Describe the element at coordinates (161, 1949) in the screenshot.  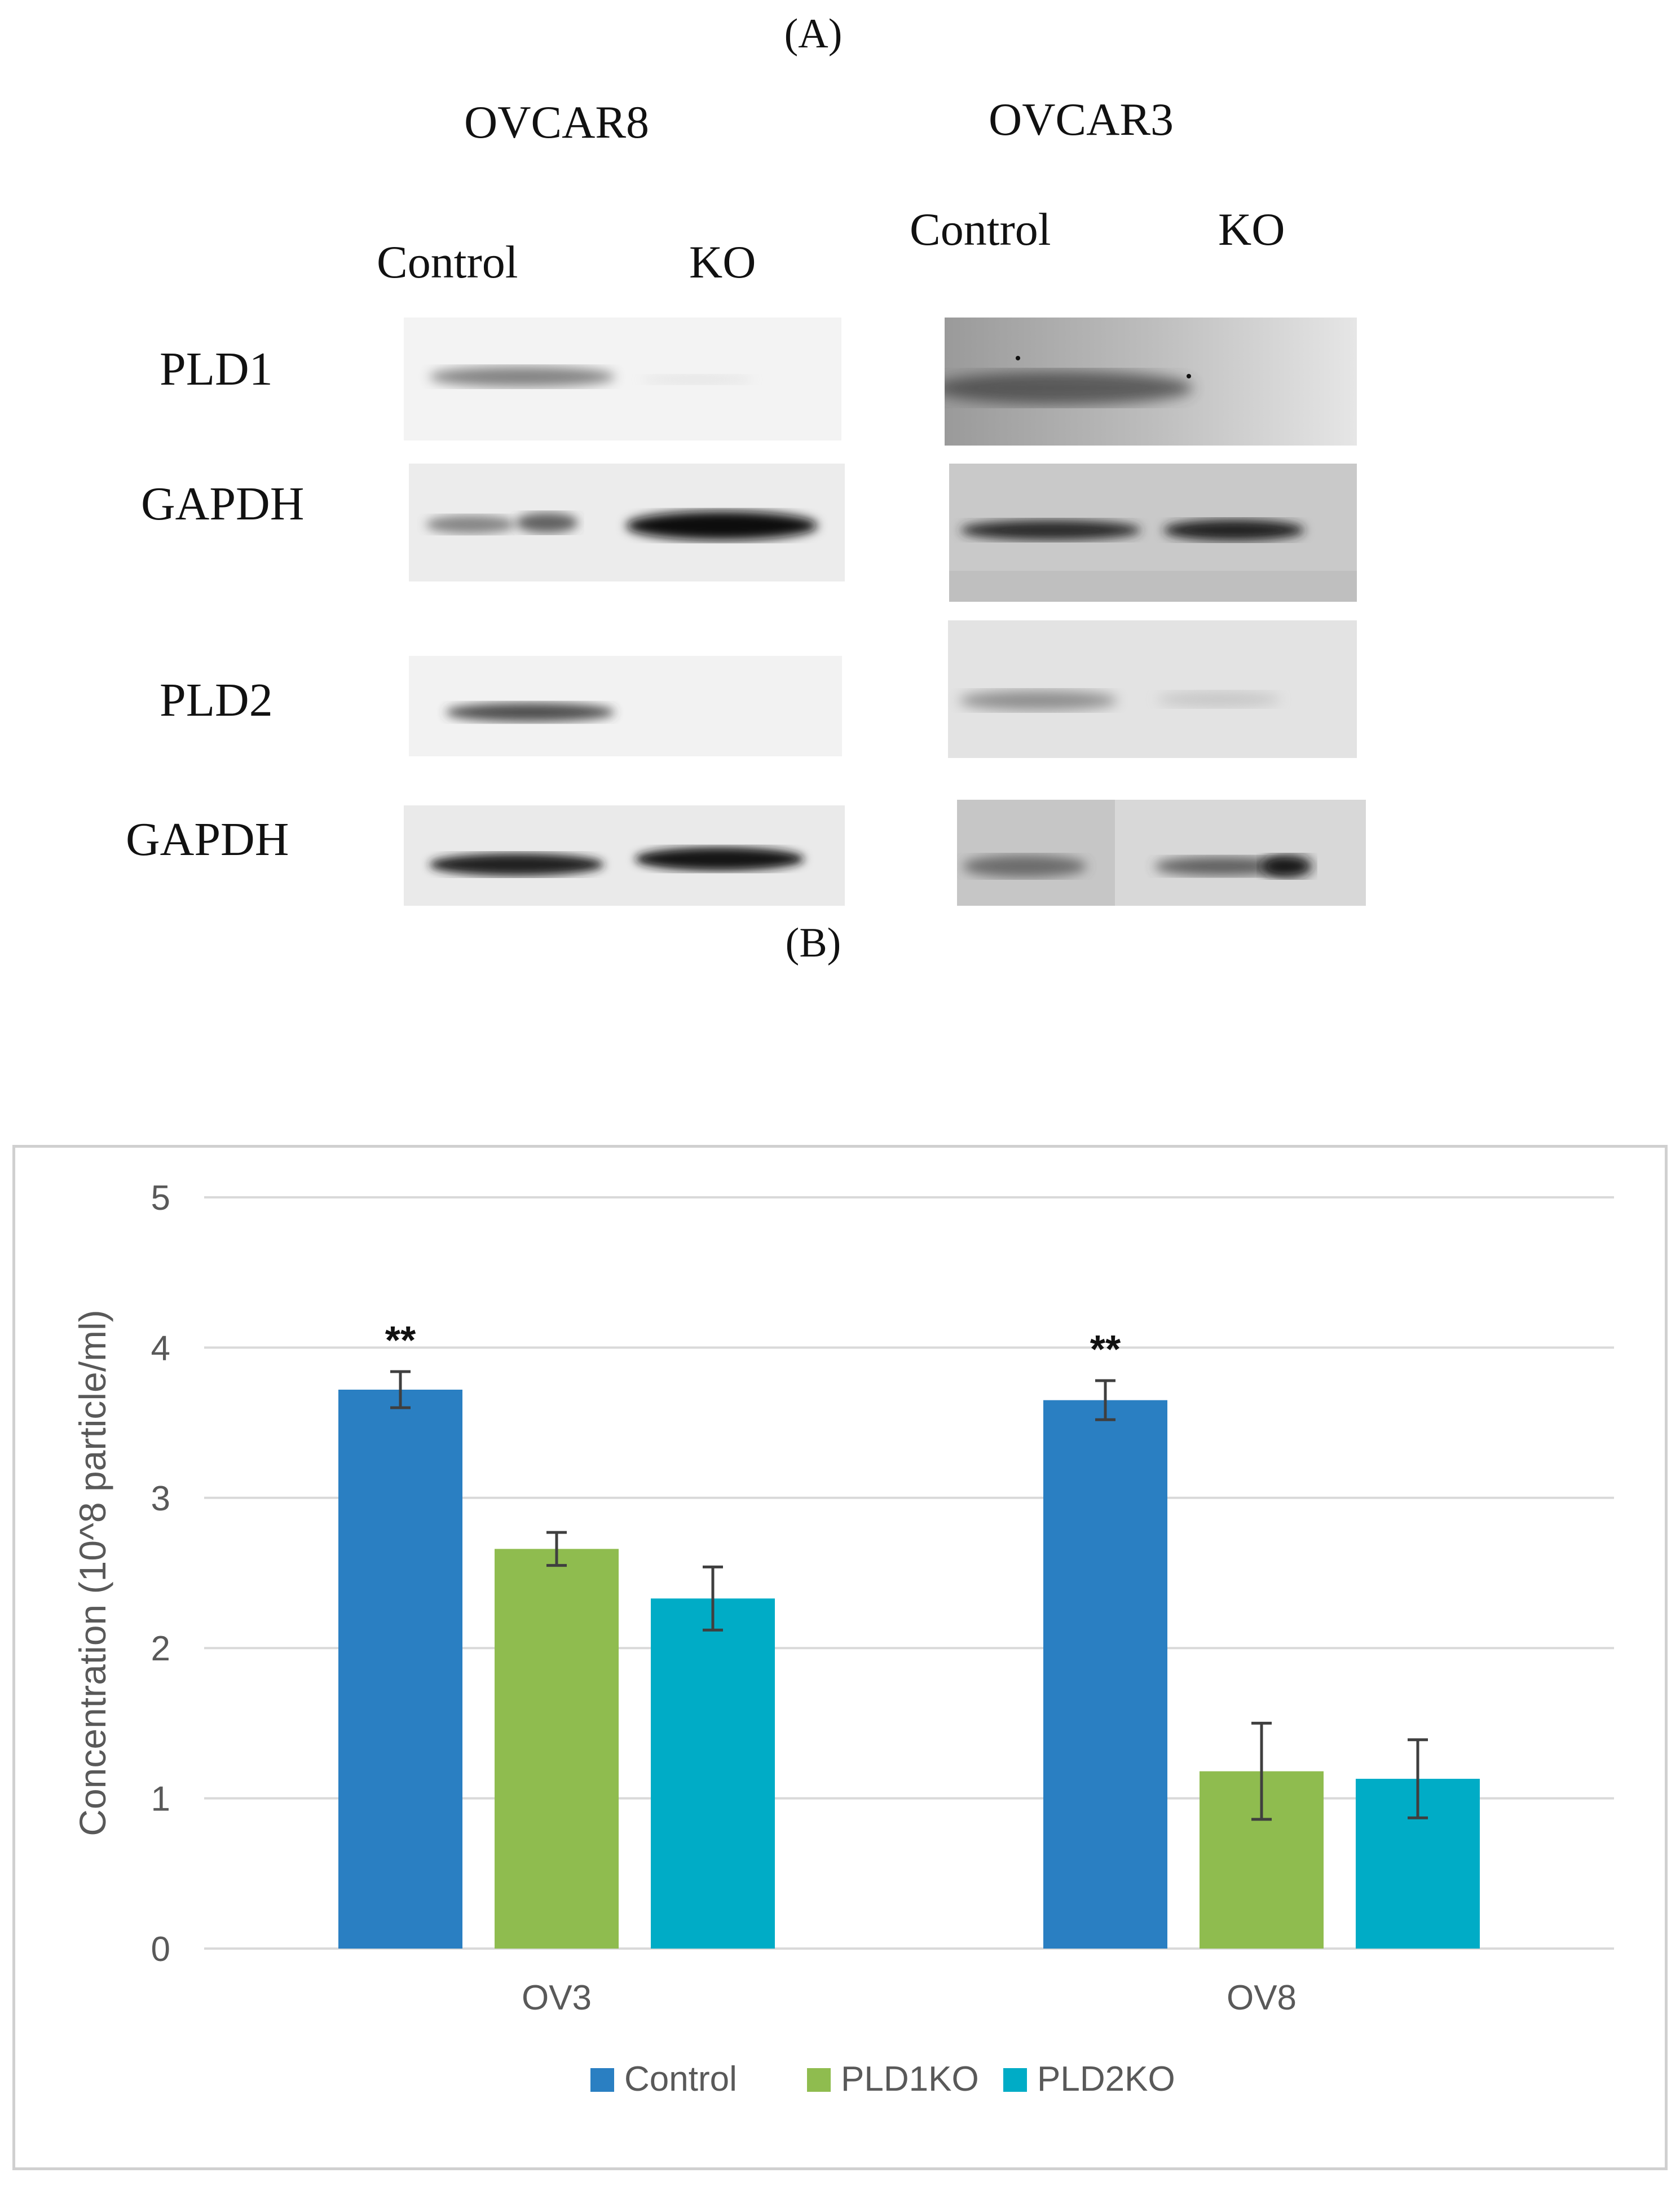
I see `y-tick-label: 0` at that location.